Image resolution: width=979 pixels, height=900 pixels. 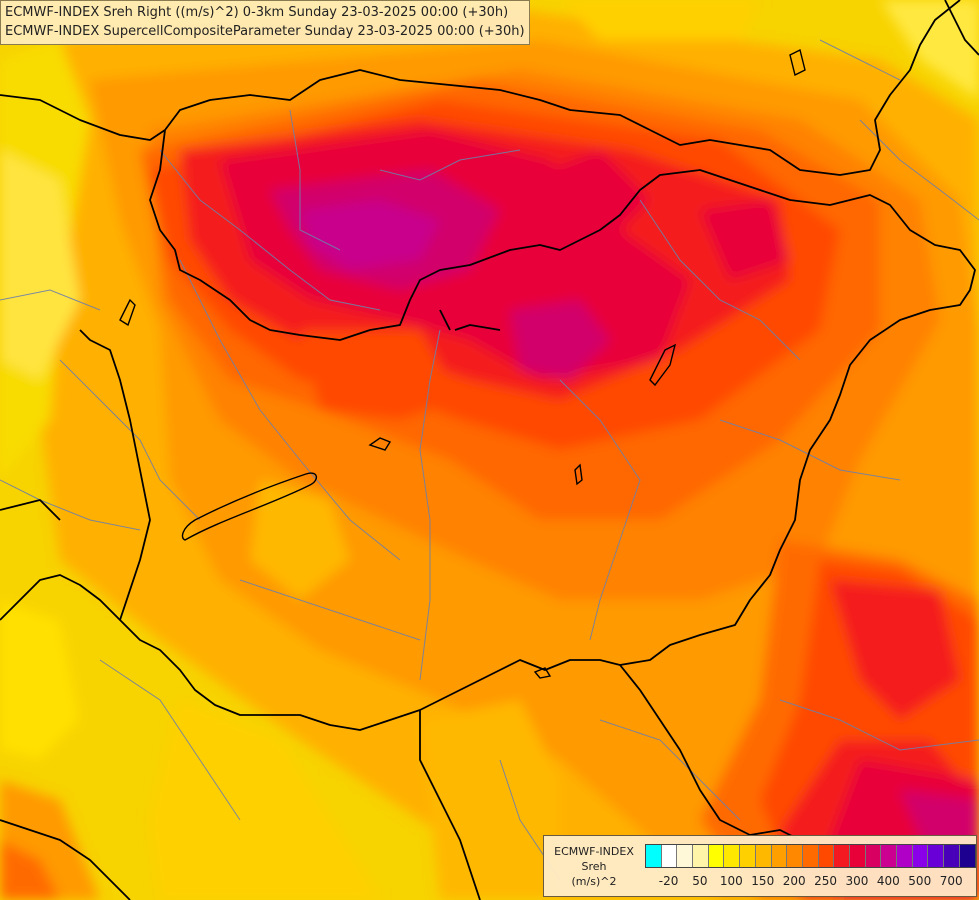 What do you see at coordinates (700, 881) in the screenshot?
I see `legend-tick-label: 50` at bounding box center [700, 881].